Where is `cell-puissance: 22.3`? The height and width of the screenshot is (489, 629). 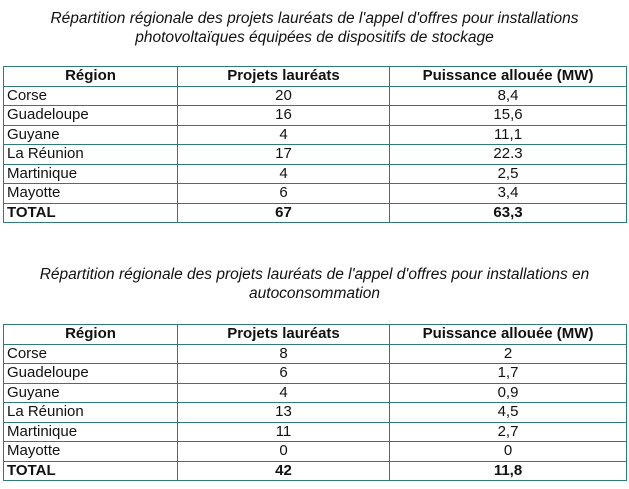
cell-puissance: 22.3 is located at coordinates (508, 154).